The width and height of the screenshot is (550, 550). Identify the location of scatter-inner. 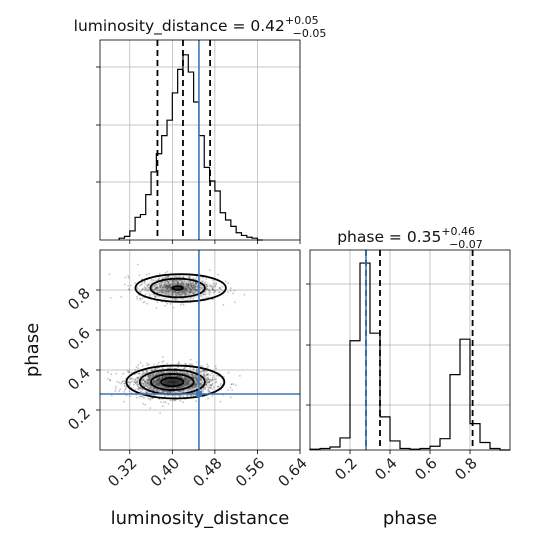
(176, 338).